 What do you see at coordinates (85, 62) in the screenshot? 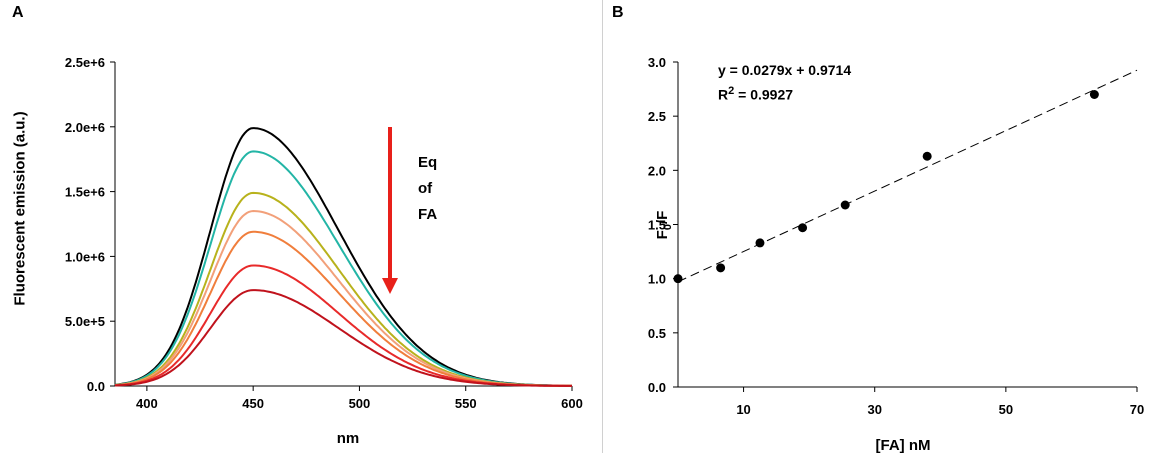
I see `panel-a-y-tick-label: 2.5e+6` at bounding box center [85, 62].